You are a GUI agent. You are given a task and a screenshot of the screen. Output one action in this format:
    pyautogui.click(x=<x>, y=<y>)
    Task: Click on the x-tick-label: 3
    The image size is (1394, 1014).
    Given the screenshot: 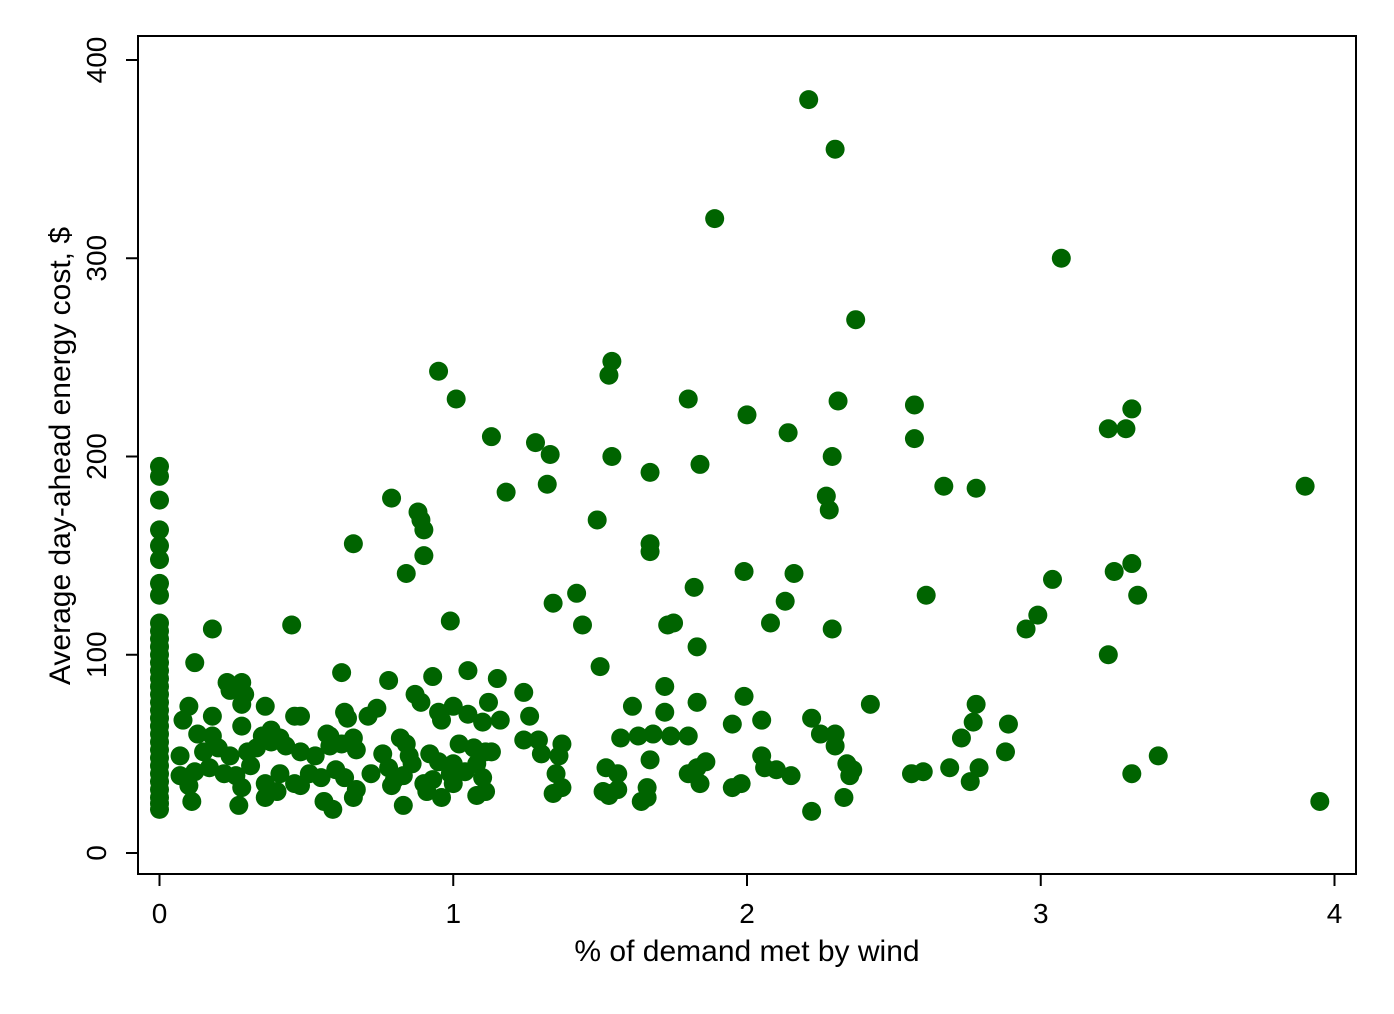 What is the action you would take?
    pyautogui.click(x=1041, y=913)
    